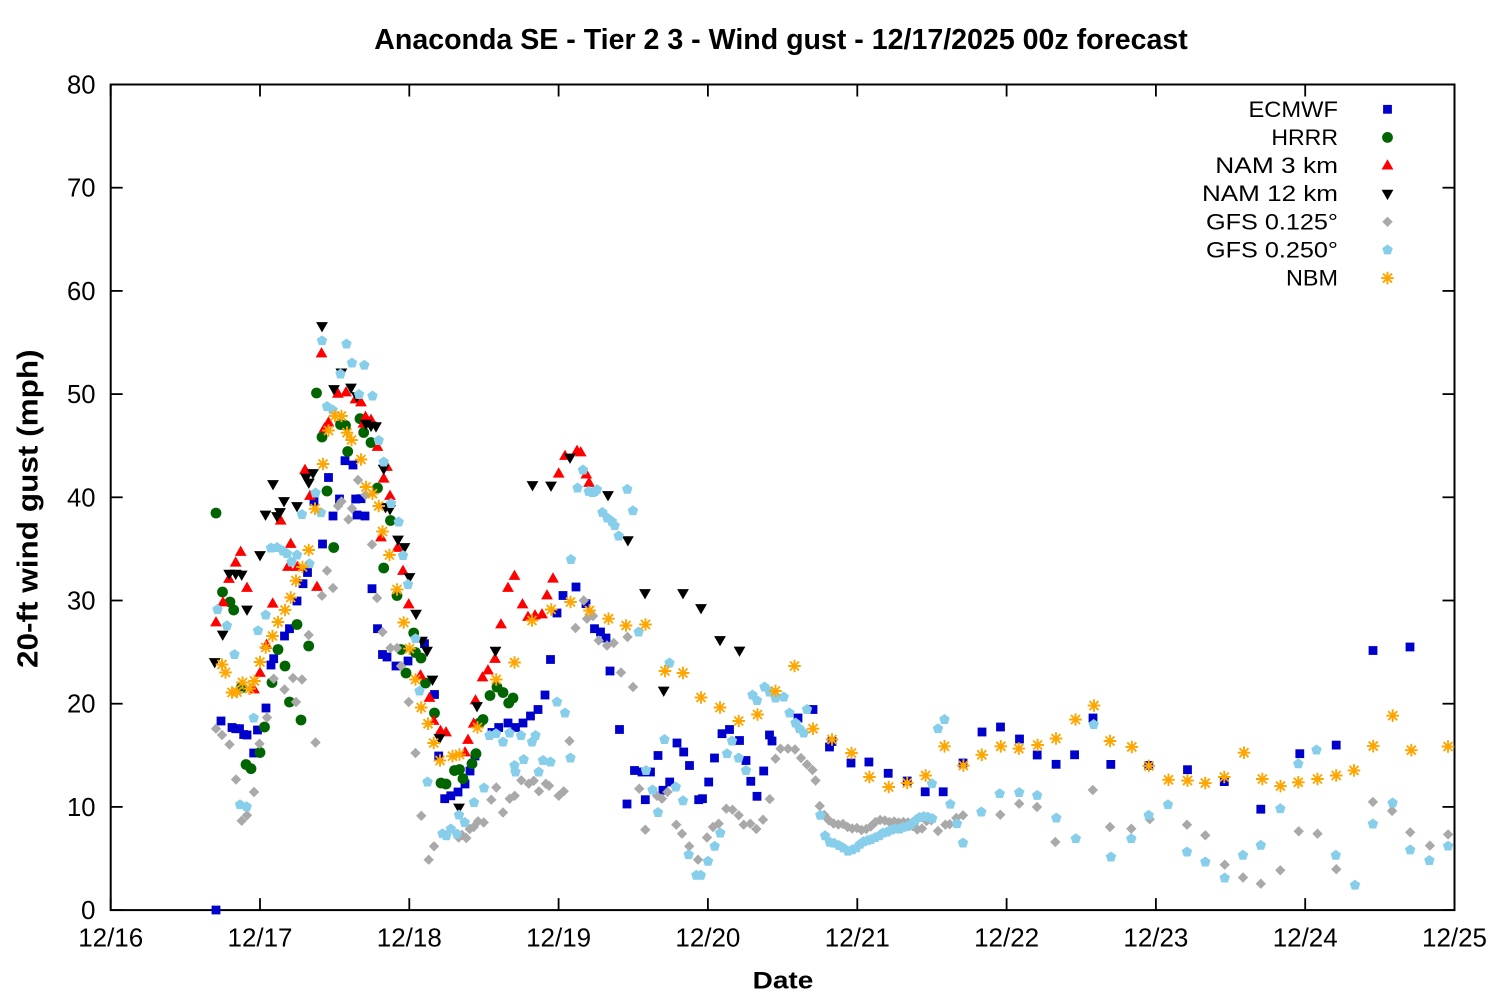 This screenshot has width=1500, height=1005. Describe the element at coordinates (81, 85) in the screenshot. I see `svg-text: 80` at that location.